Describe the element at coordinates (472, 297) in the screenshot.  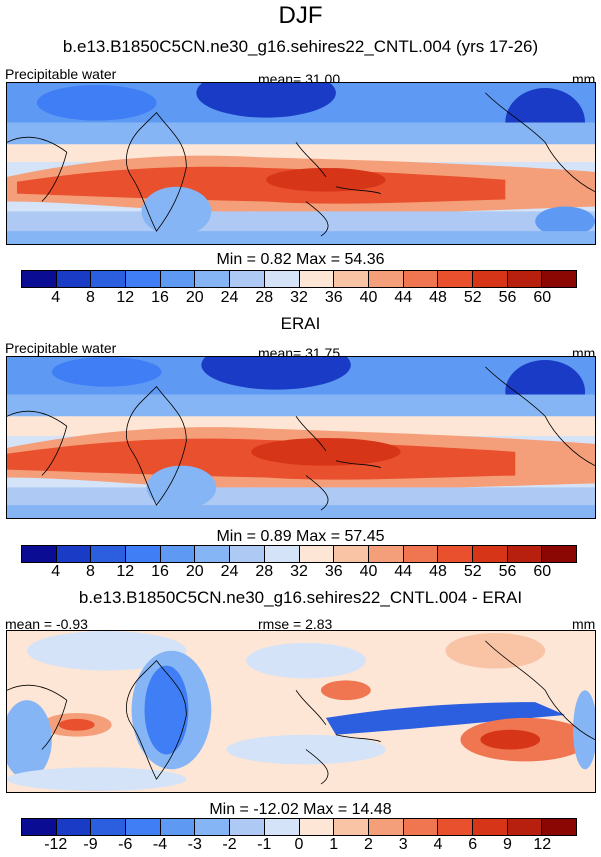
I see `colorbar-tick: 52` at that location.